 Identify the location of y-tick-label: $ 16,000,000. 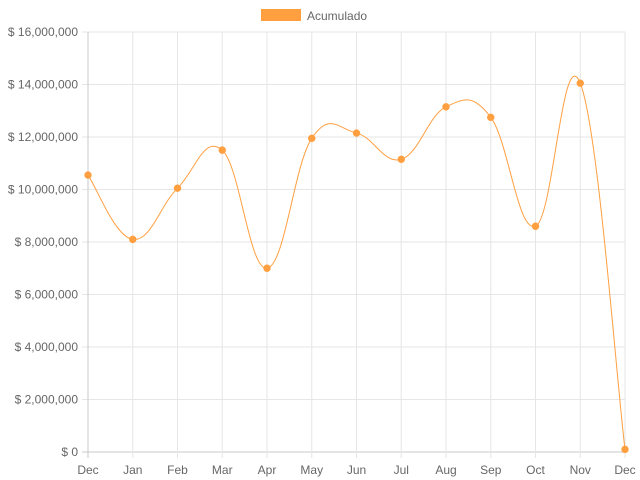
(43, 32).